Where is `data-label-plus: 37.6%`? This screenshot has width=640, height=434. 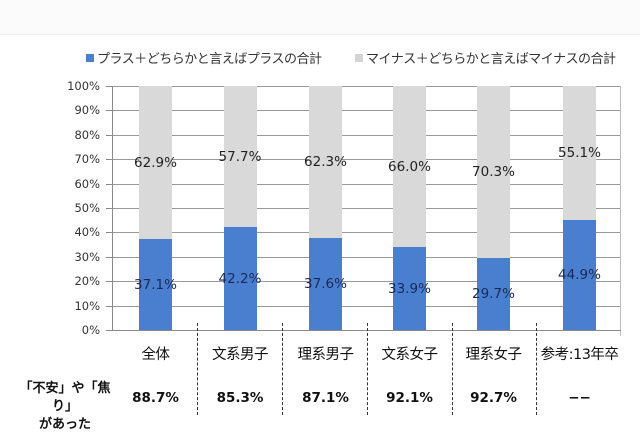
data-label-plus: 37.6% is located at coordinates (325, 284).